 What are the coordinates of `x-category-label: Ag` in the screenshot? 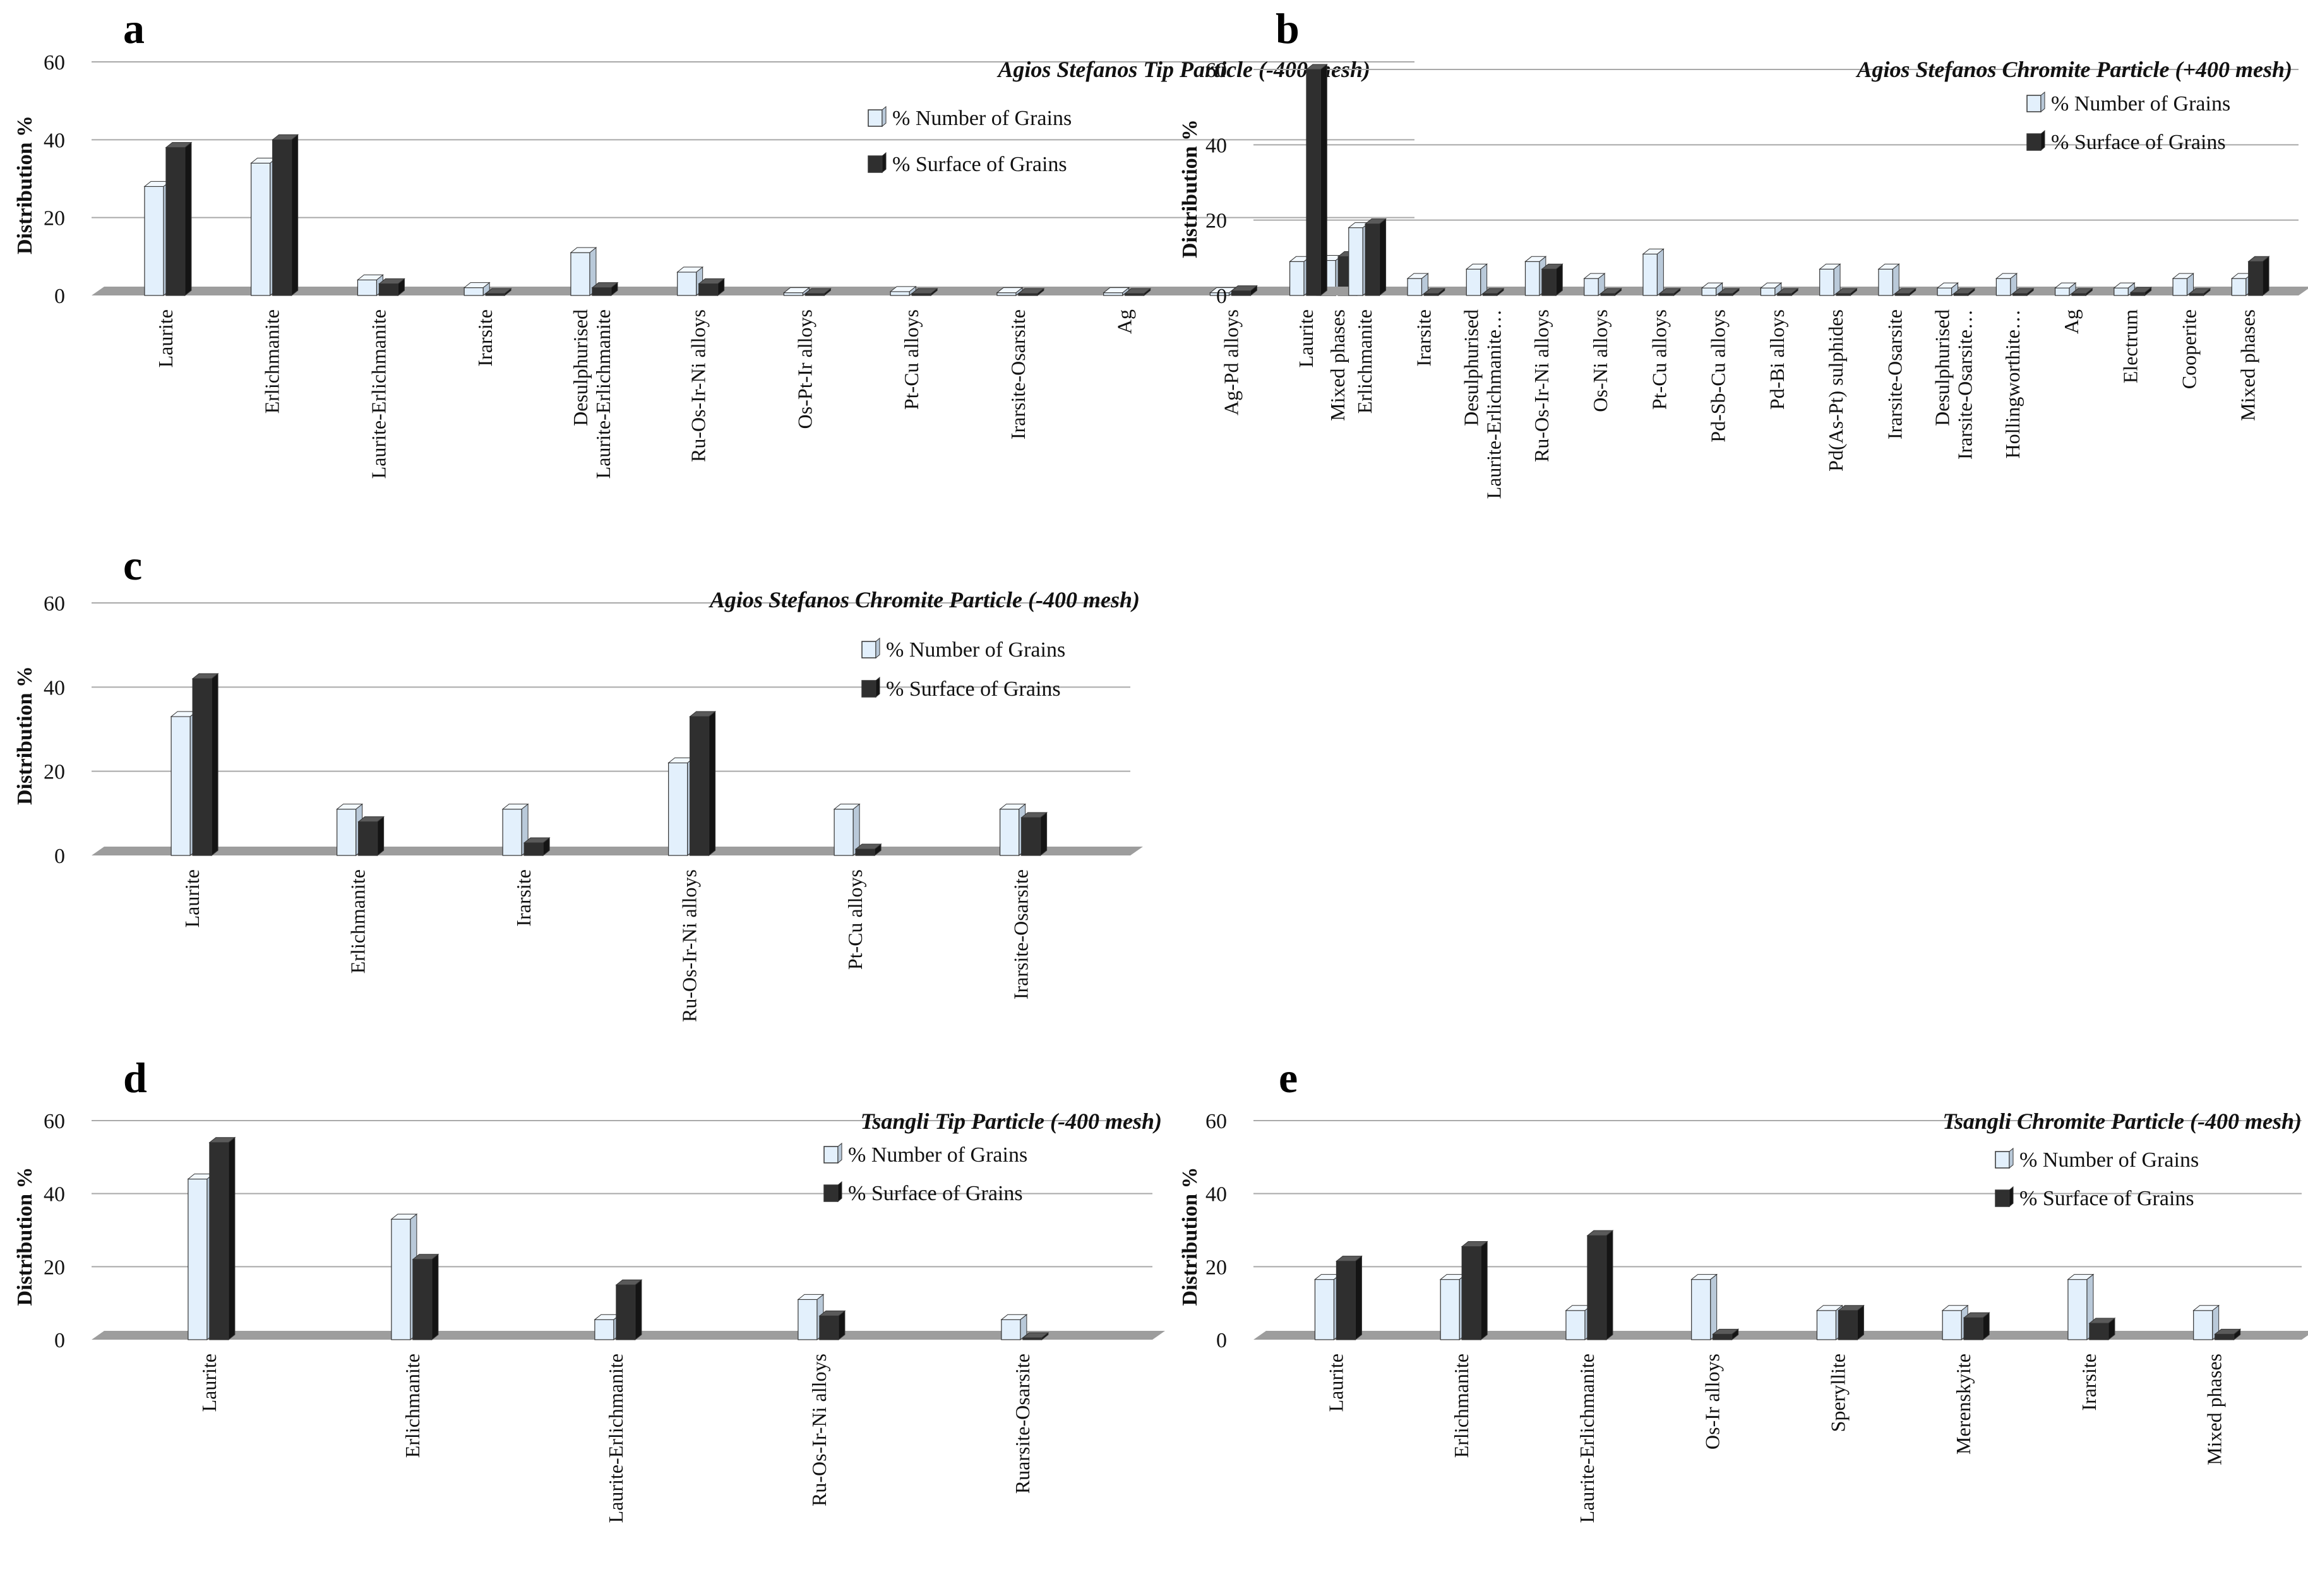 It's located at (2072, 321).